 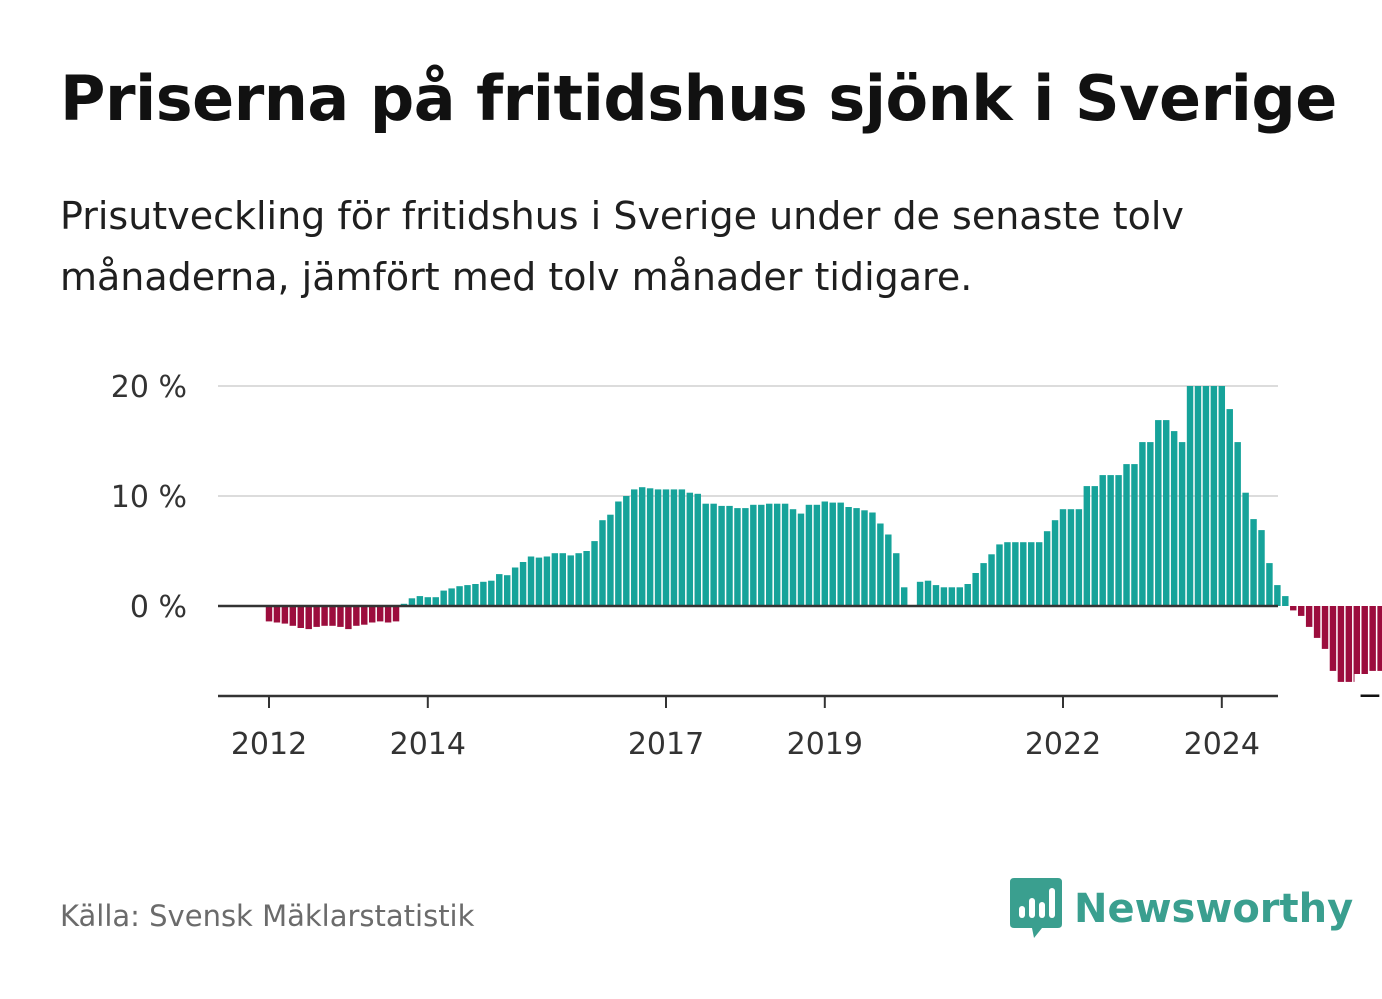 I want to click on x-tick-label: 2022, so click(x=1063, y=744).